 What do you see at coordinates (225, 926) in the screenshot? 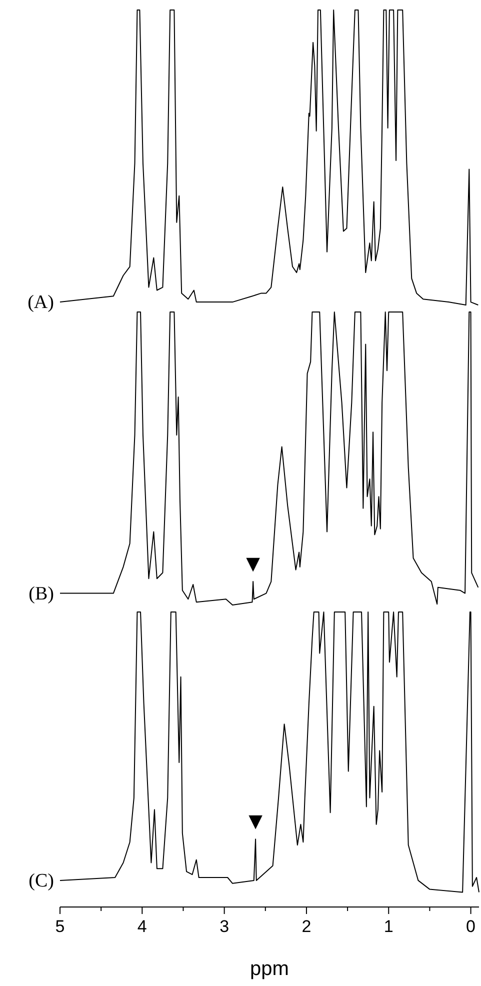
I see `x-tick-label: 3` at bounding box center [225, 926].